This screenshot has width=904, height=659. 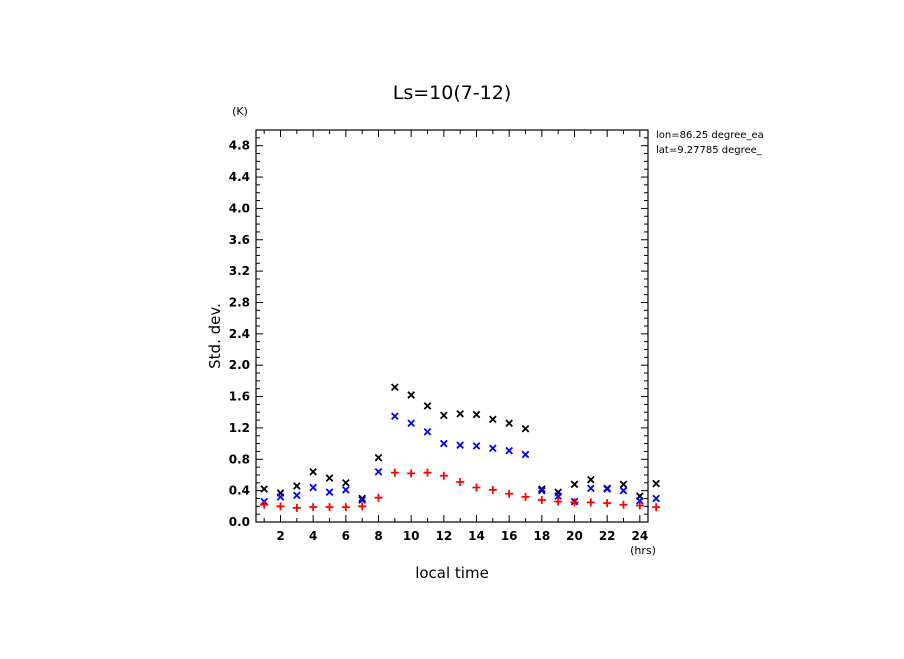 I want to click on x-axis-label: local time, so click(x=452, y=573).